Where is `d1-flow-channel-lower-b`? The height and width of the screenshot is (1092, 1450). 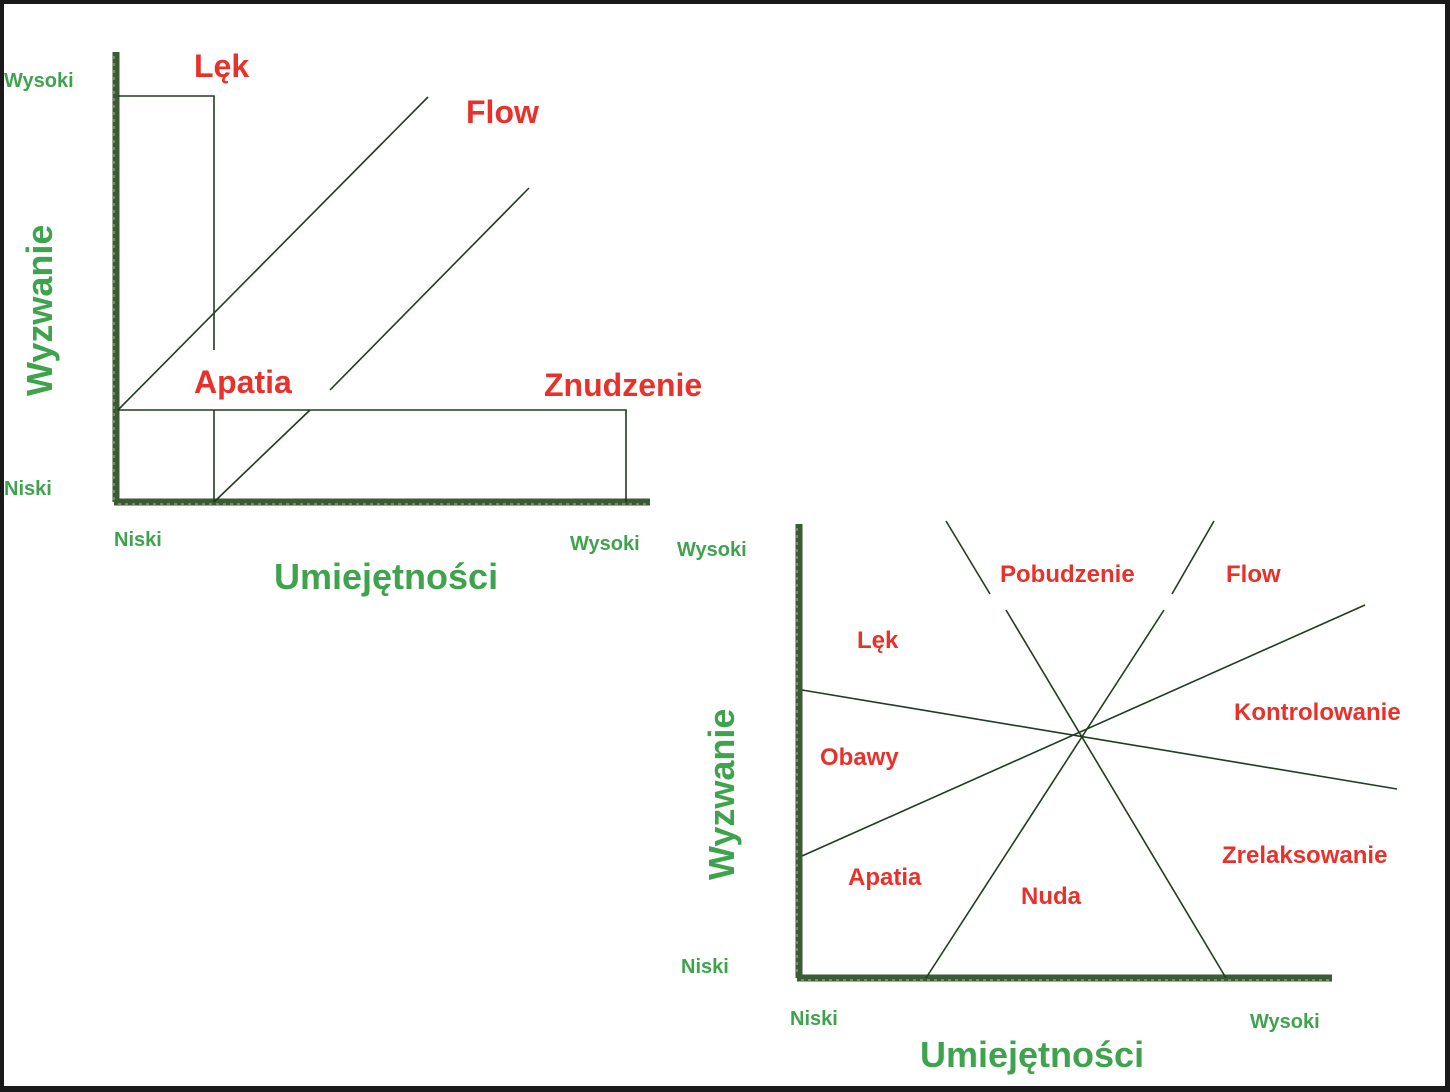 d1-flow-channel-lower-b is located at coordinates (429, 289).